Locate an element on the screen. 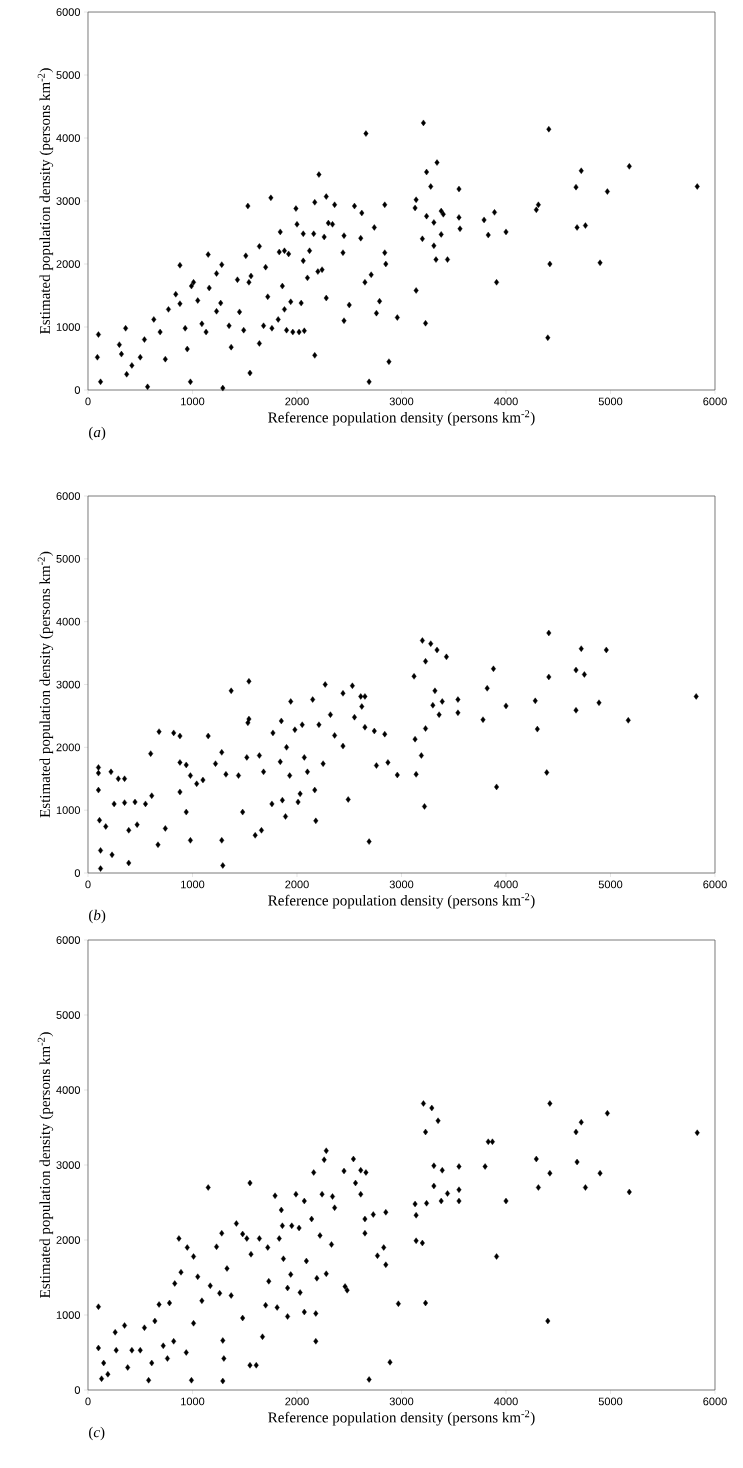 Image resolution: width=743 pixels, height=1468 pixels. text: (c) is located at coordinates (97, 1433).